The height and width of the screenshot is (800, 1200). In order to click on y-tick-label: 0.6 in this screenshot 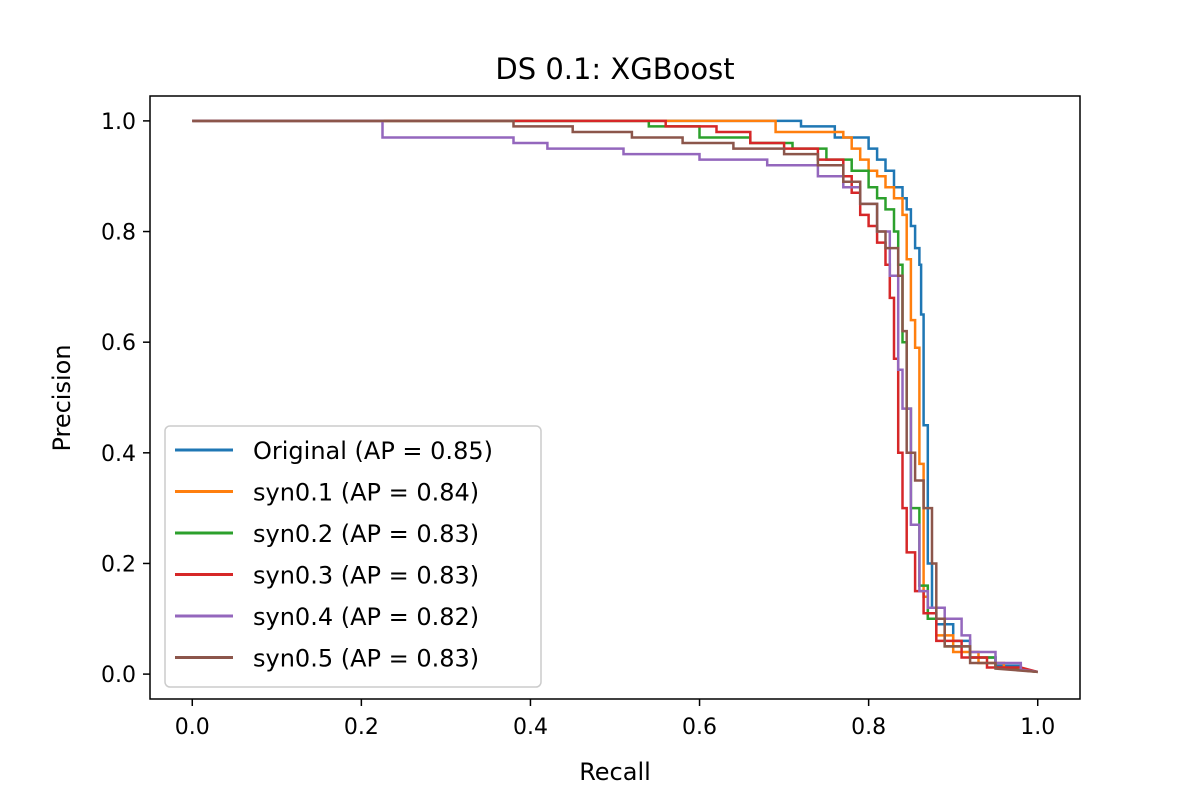, I will do `click(118, 343)`.